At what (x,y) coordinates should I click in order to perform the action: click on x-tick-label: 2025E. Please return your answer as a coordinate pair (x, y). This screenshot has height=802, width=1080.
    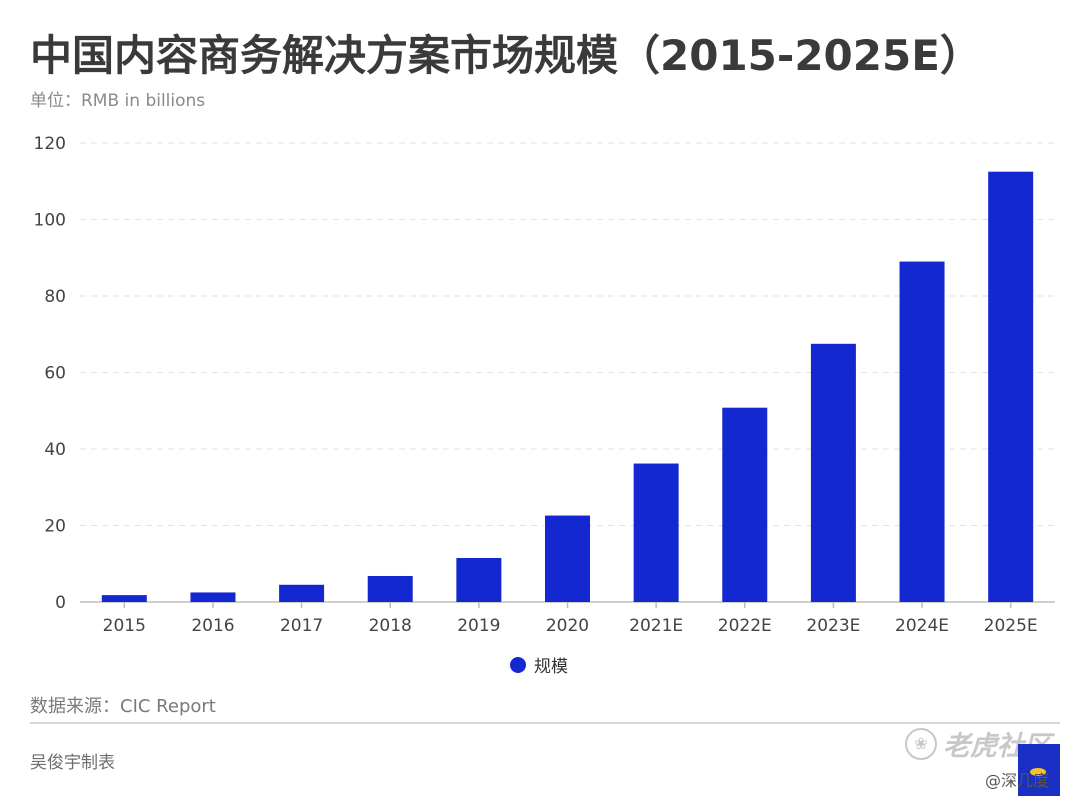
    Looking at the image, I should click on (1011, 626).